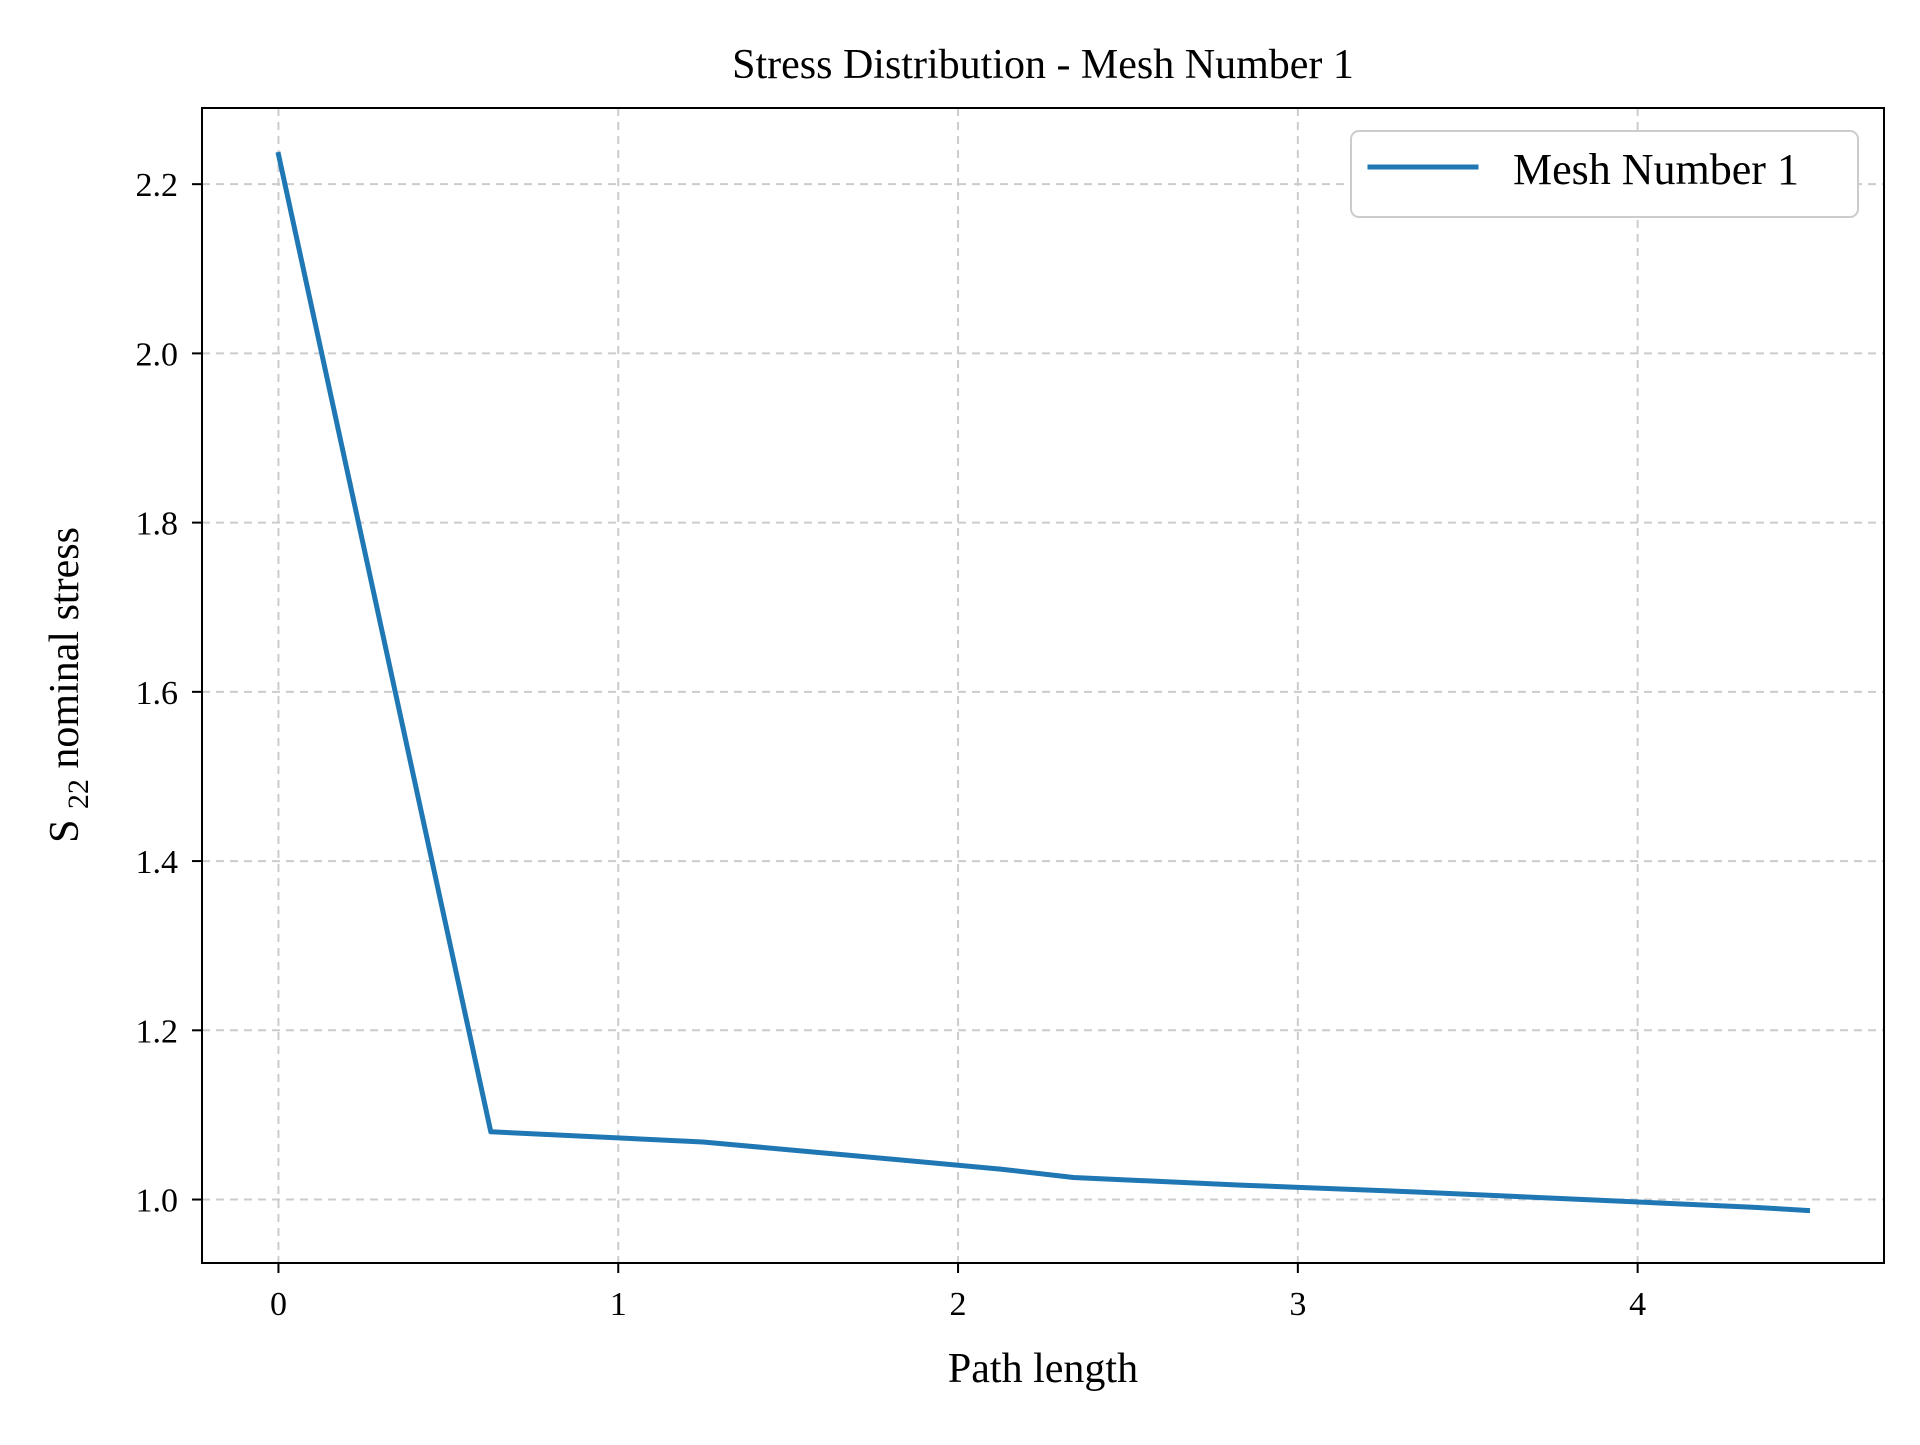 The width and height of the screenshot is (1920, 1445). What do you see at coordinates (278, 1304) in the screenshot?
I see `x-tick-label: 0` at bounding box center [278, 1304].